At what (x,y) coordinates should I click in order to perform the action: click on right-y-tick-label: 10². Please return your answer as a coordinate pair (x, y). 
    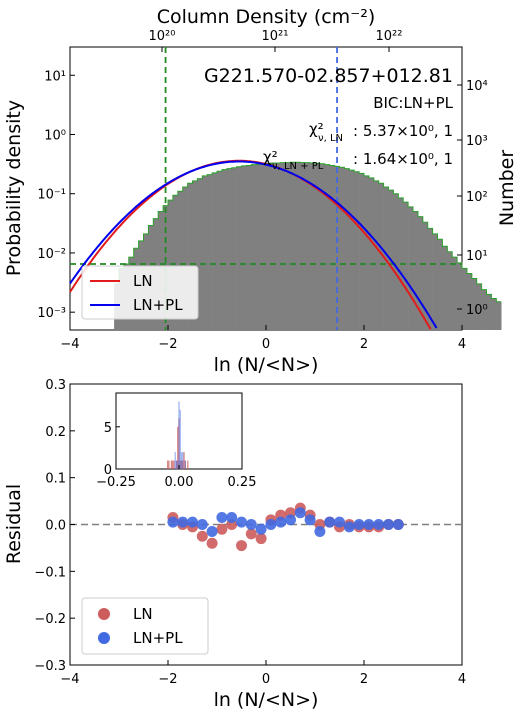
    Looking at the image, I should click on (477, 197).